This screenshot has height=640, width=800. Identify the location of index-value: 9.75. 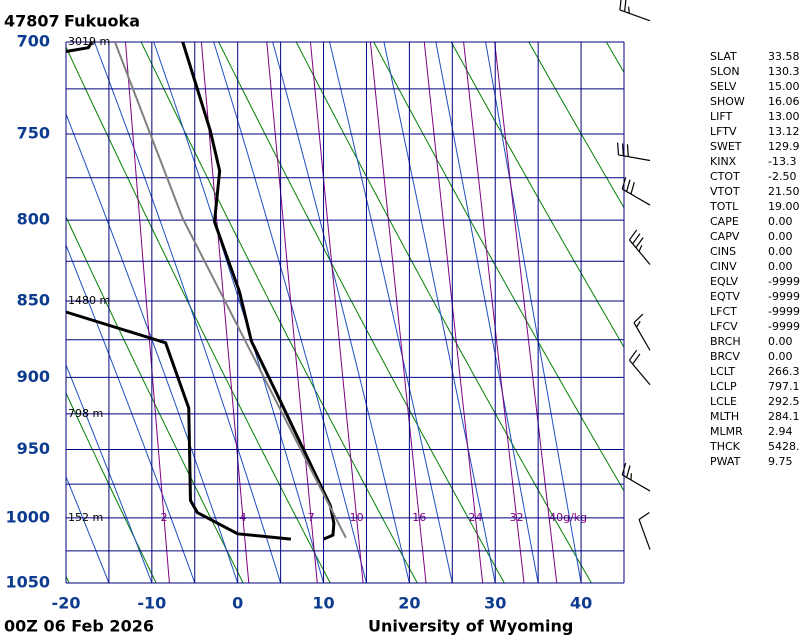
(780, 461).